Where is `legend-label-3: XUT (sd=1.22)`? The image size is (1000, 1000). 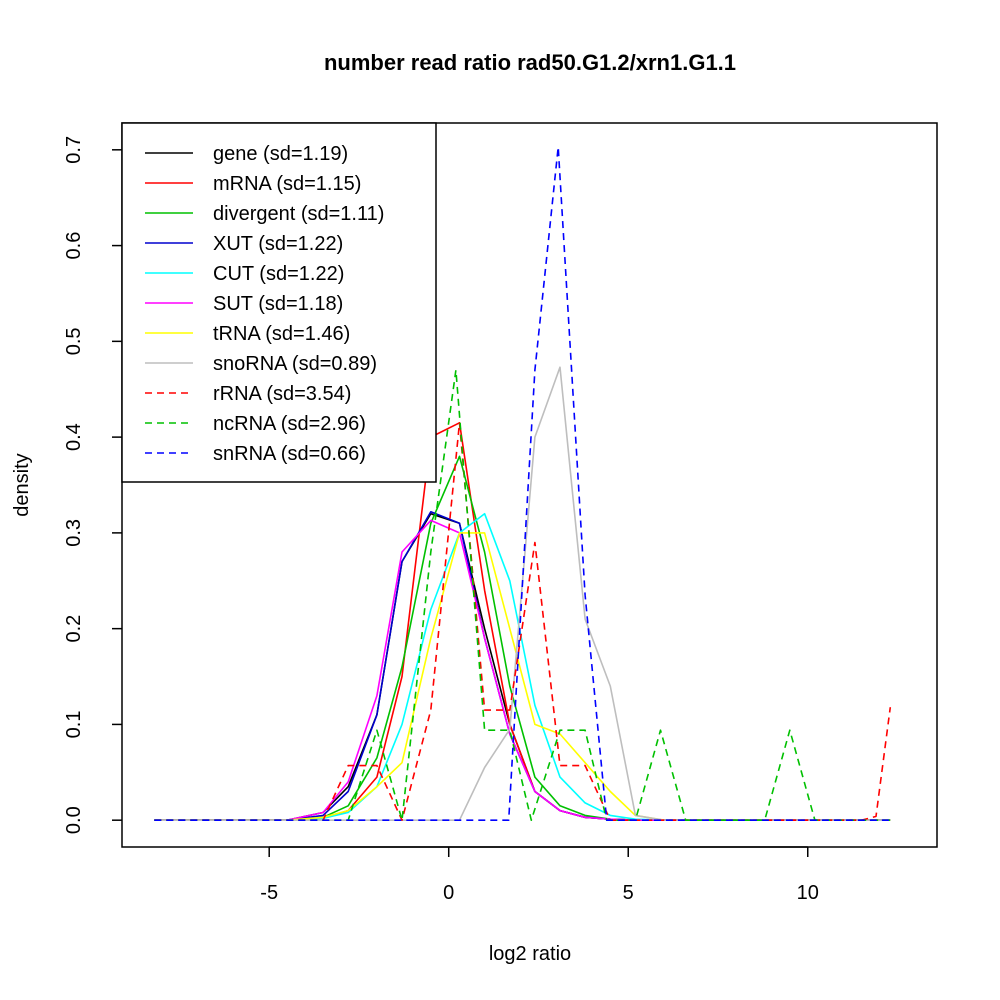 legend-label-3: XUT (sd=1.22) is located at coordinates (278, 244).